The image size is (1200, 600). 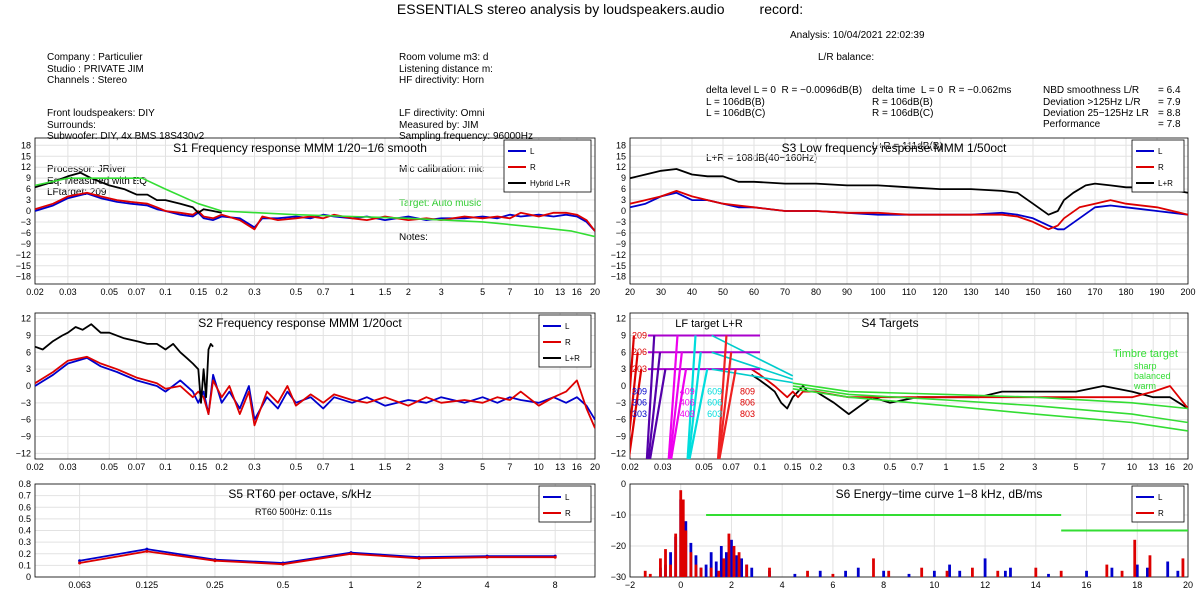 I want to click on series-line-timbre-balanced, so click(x=990, y=404).